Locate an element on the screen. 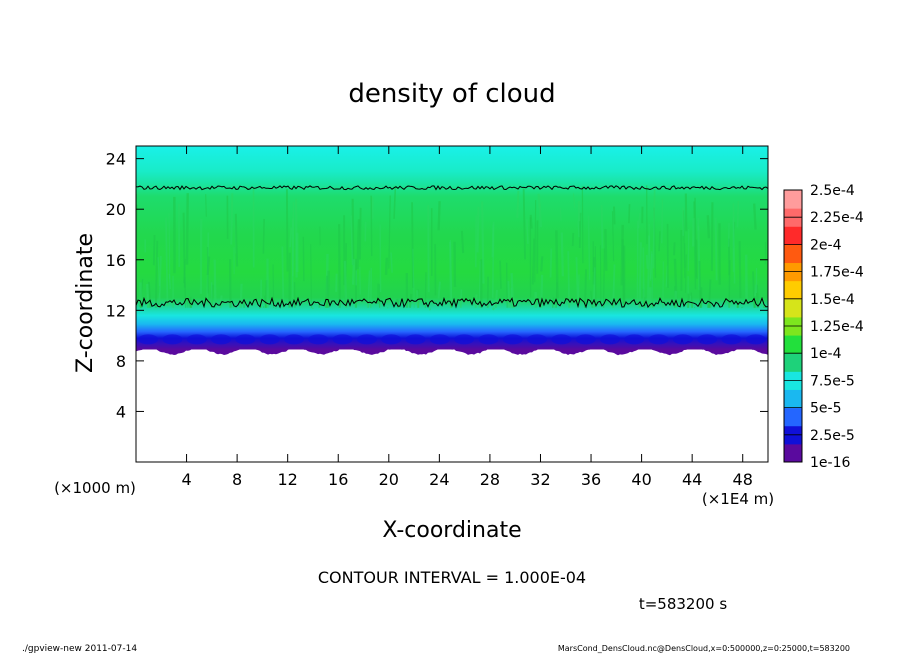 The image size is (904, 658). x-tick-label: 36 is located at coordinates (591, 479).